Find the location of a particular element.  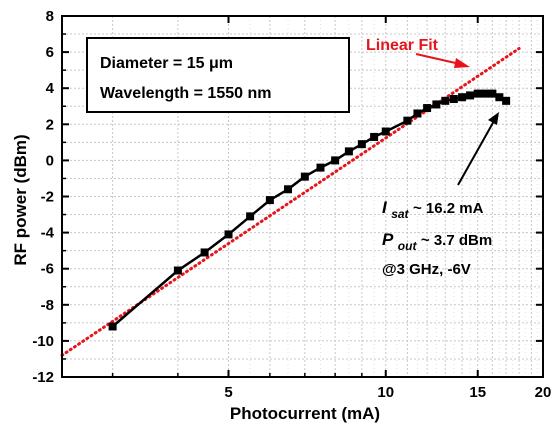

y-tick-label: 8 is located at coordinates (50, 16).